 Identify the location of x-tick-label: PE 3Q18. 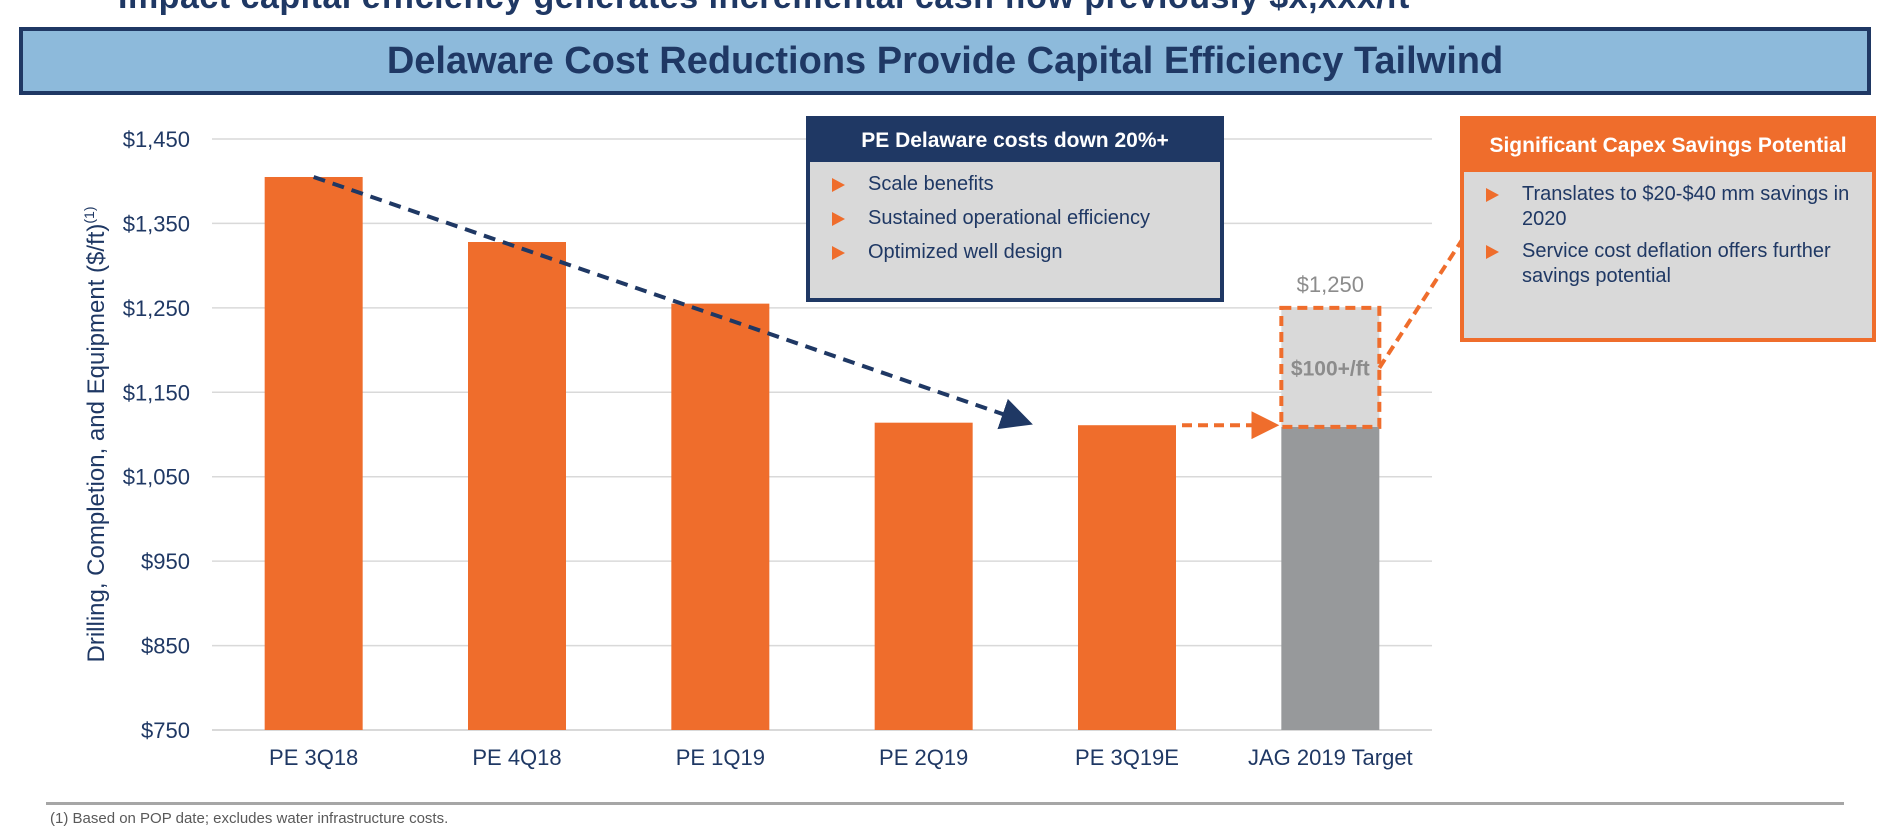
(313, 757).